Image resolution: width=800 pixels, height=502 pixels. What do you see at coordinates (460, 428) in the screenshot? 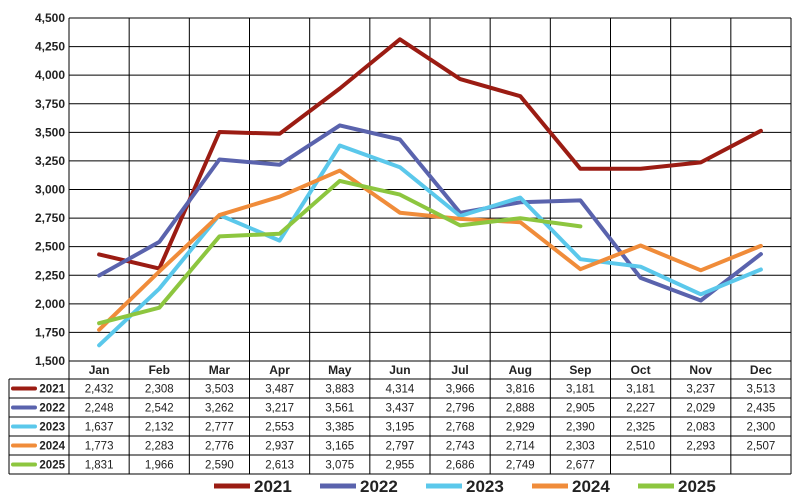
I see `data-label: 2,768` at bounding box center [460, 428].